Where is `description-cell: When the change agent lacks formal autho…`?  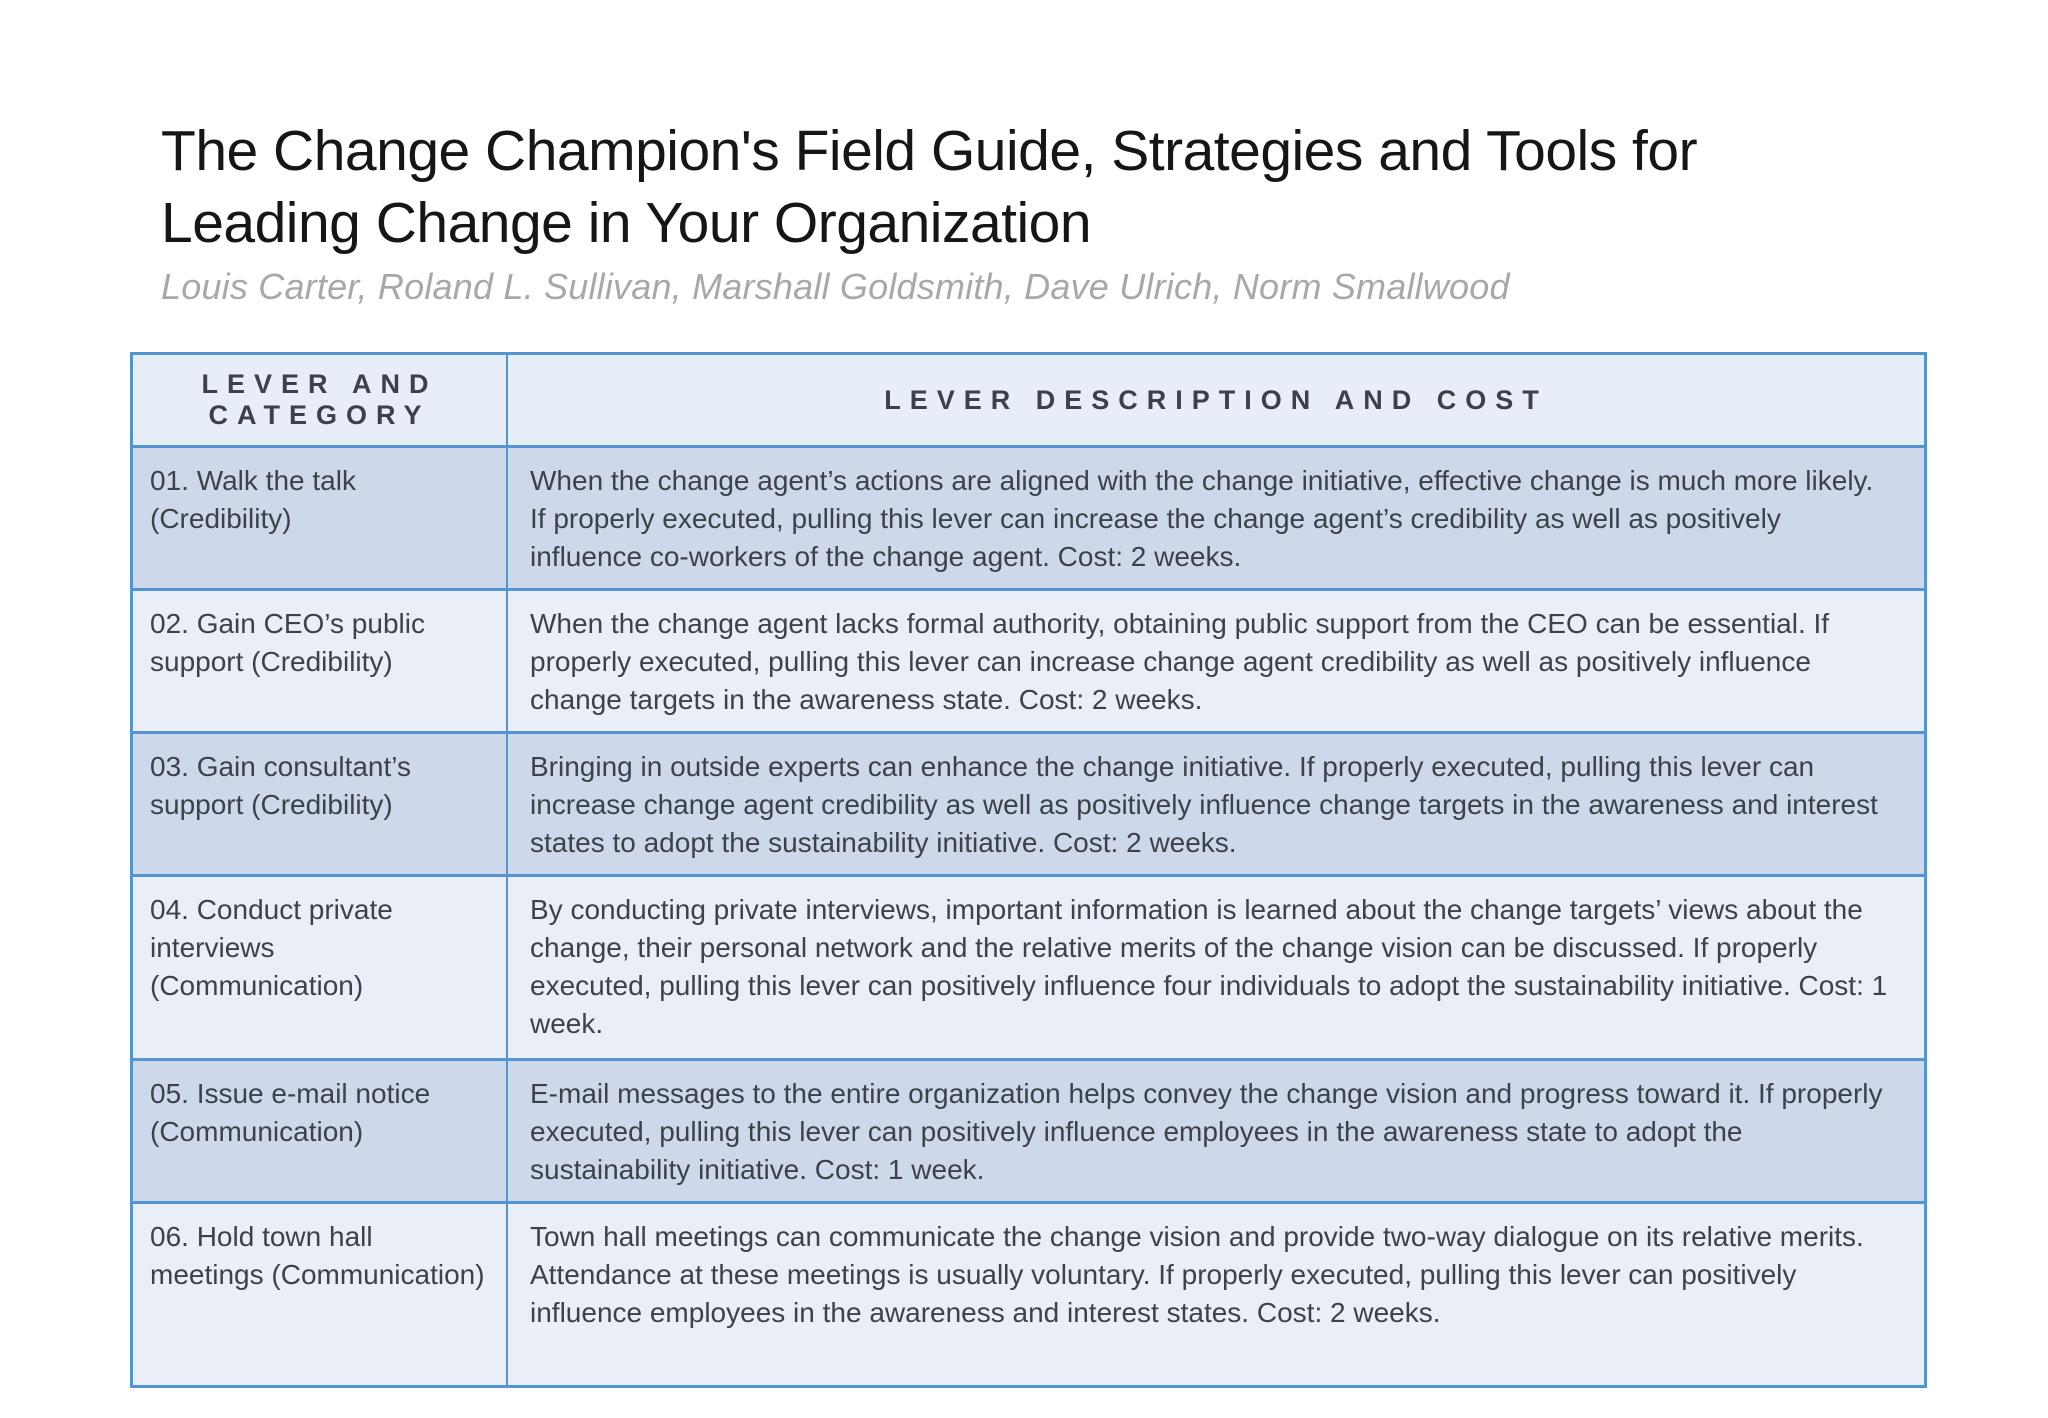
description-cell: When the change agent lacks formal autho… is located at coordinates (1216, 661).